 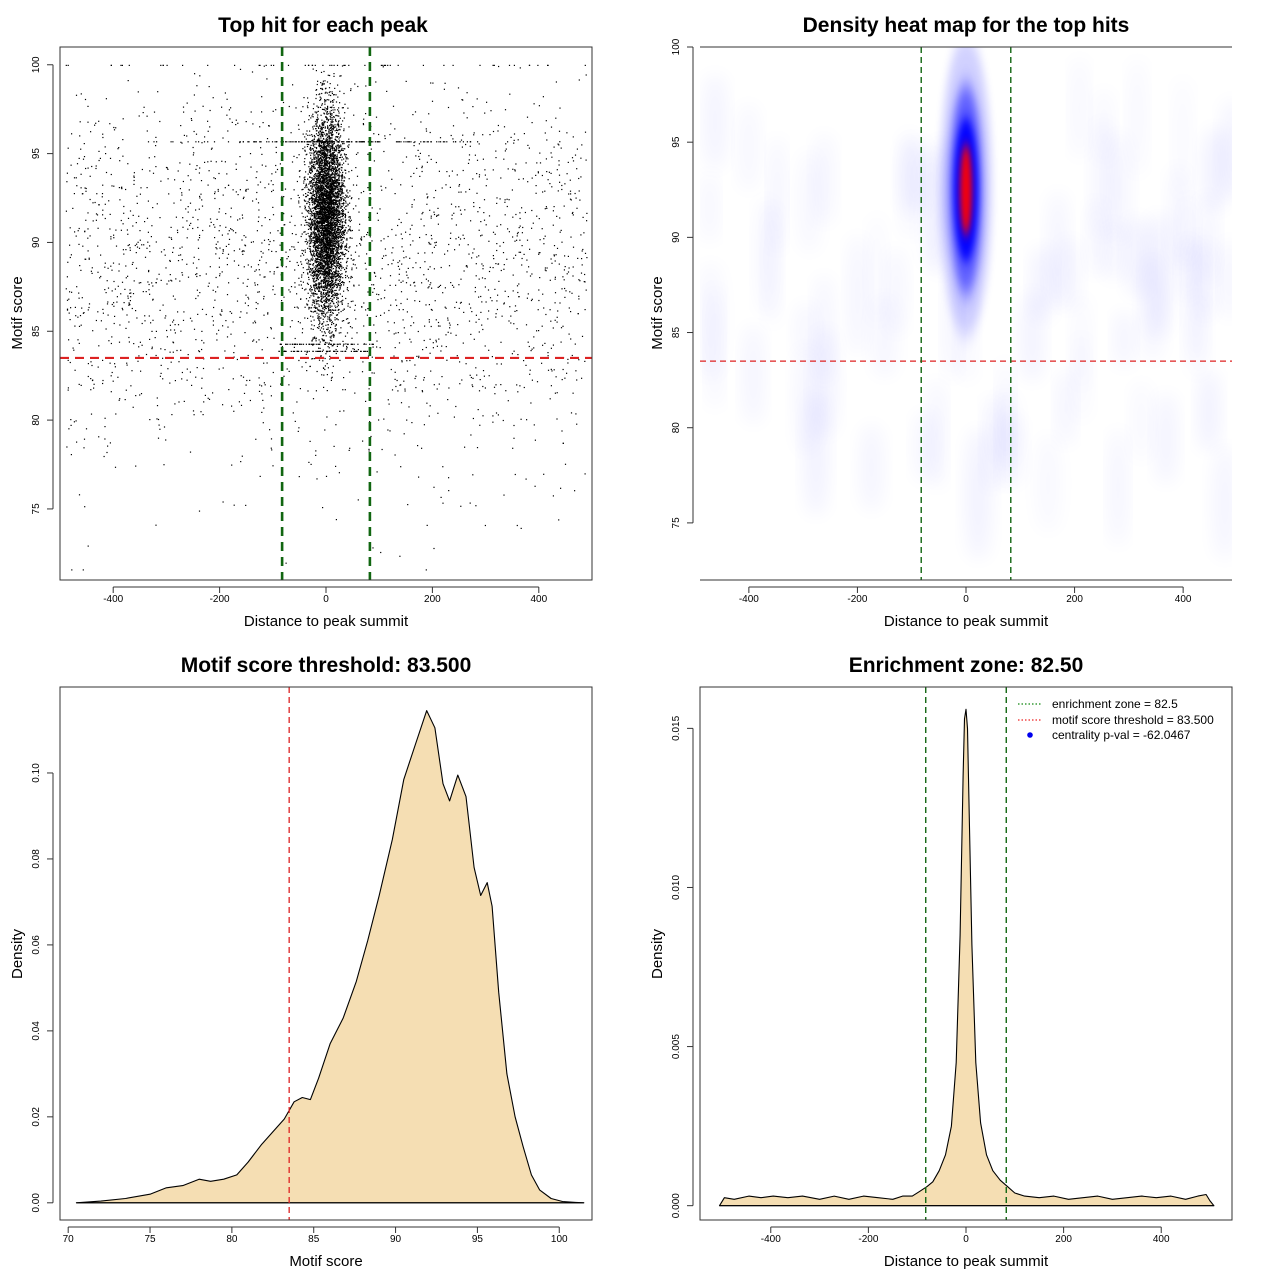 What do you see at coordinates (17, 312) in the screenshot?
I see `scatter-y-label: Motif score` at bounding box center [17, 312].